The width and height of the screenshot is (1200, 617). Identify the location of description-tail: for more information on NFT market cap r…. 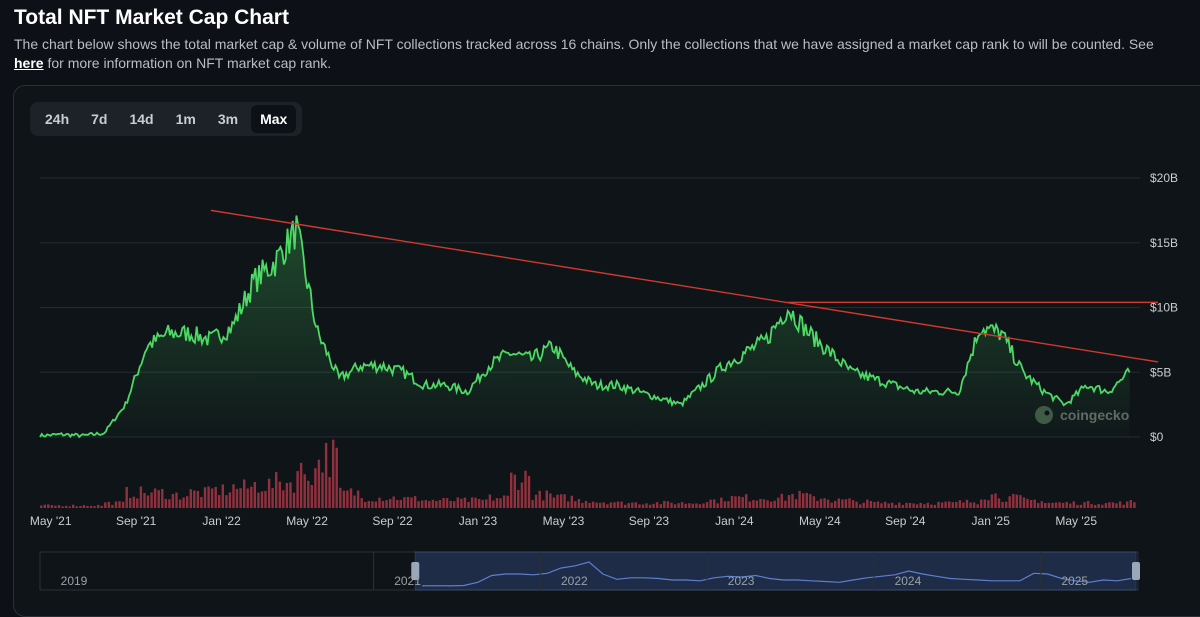
(189, 63).